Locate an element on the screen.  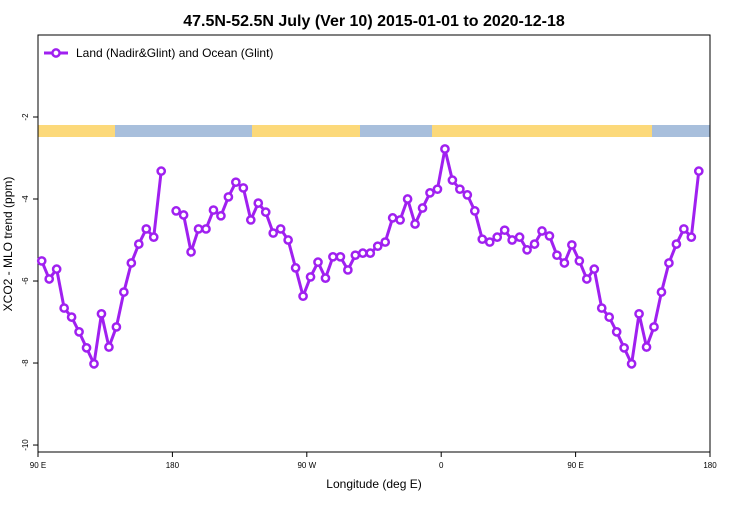
y-tick-label: -10 is located at coordinates (25, 445).